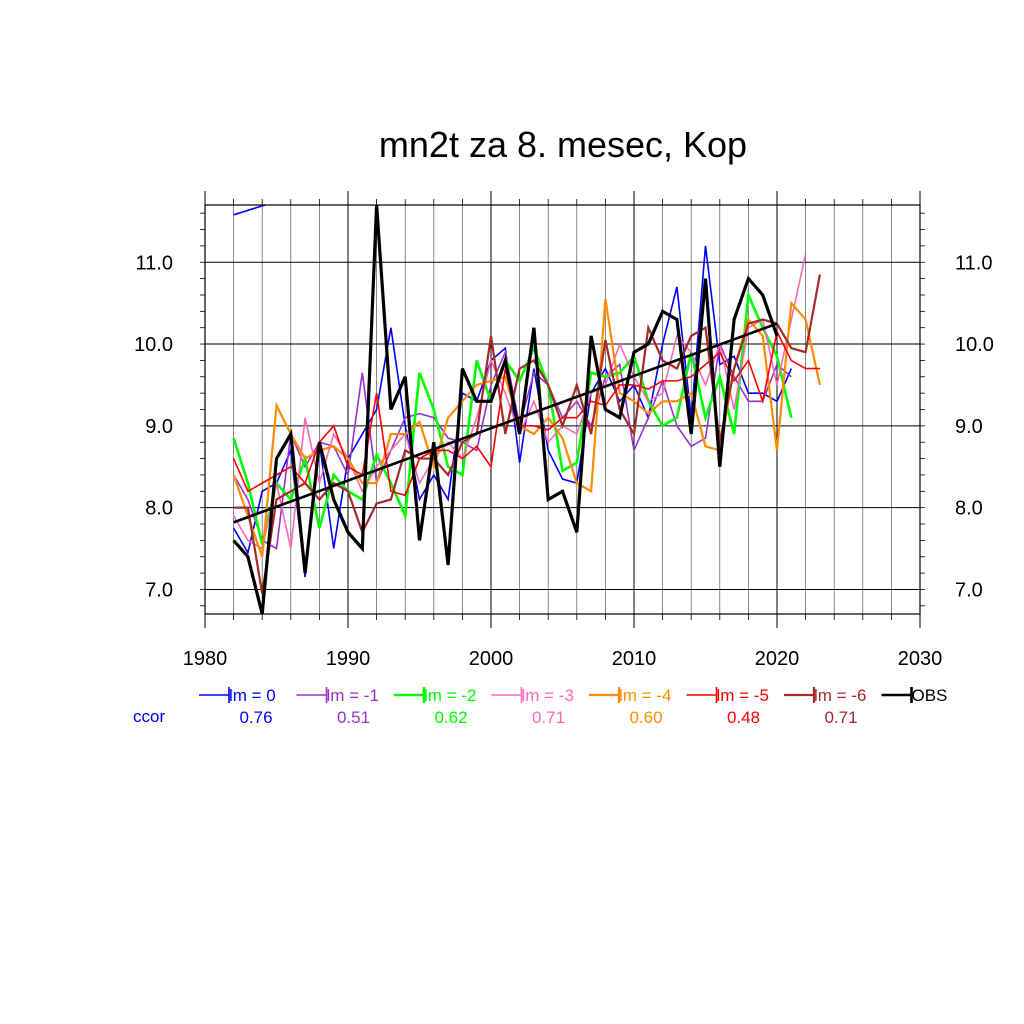 The height and width of the screenshot is (1024, 1024). I want to click on xtick-label: 2010, so click(634, 659).